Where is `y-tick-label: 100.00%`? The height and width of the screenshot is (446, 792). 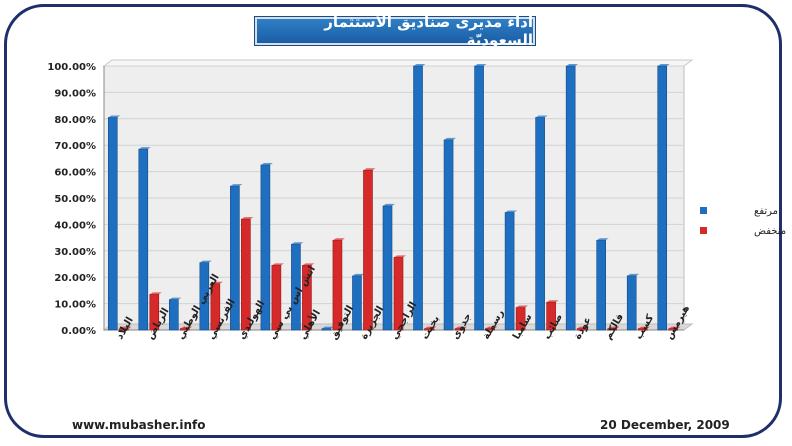
y-tick-label: 100.00% is located at coordinates (71, 67).